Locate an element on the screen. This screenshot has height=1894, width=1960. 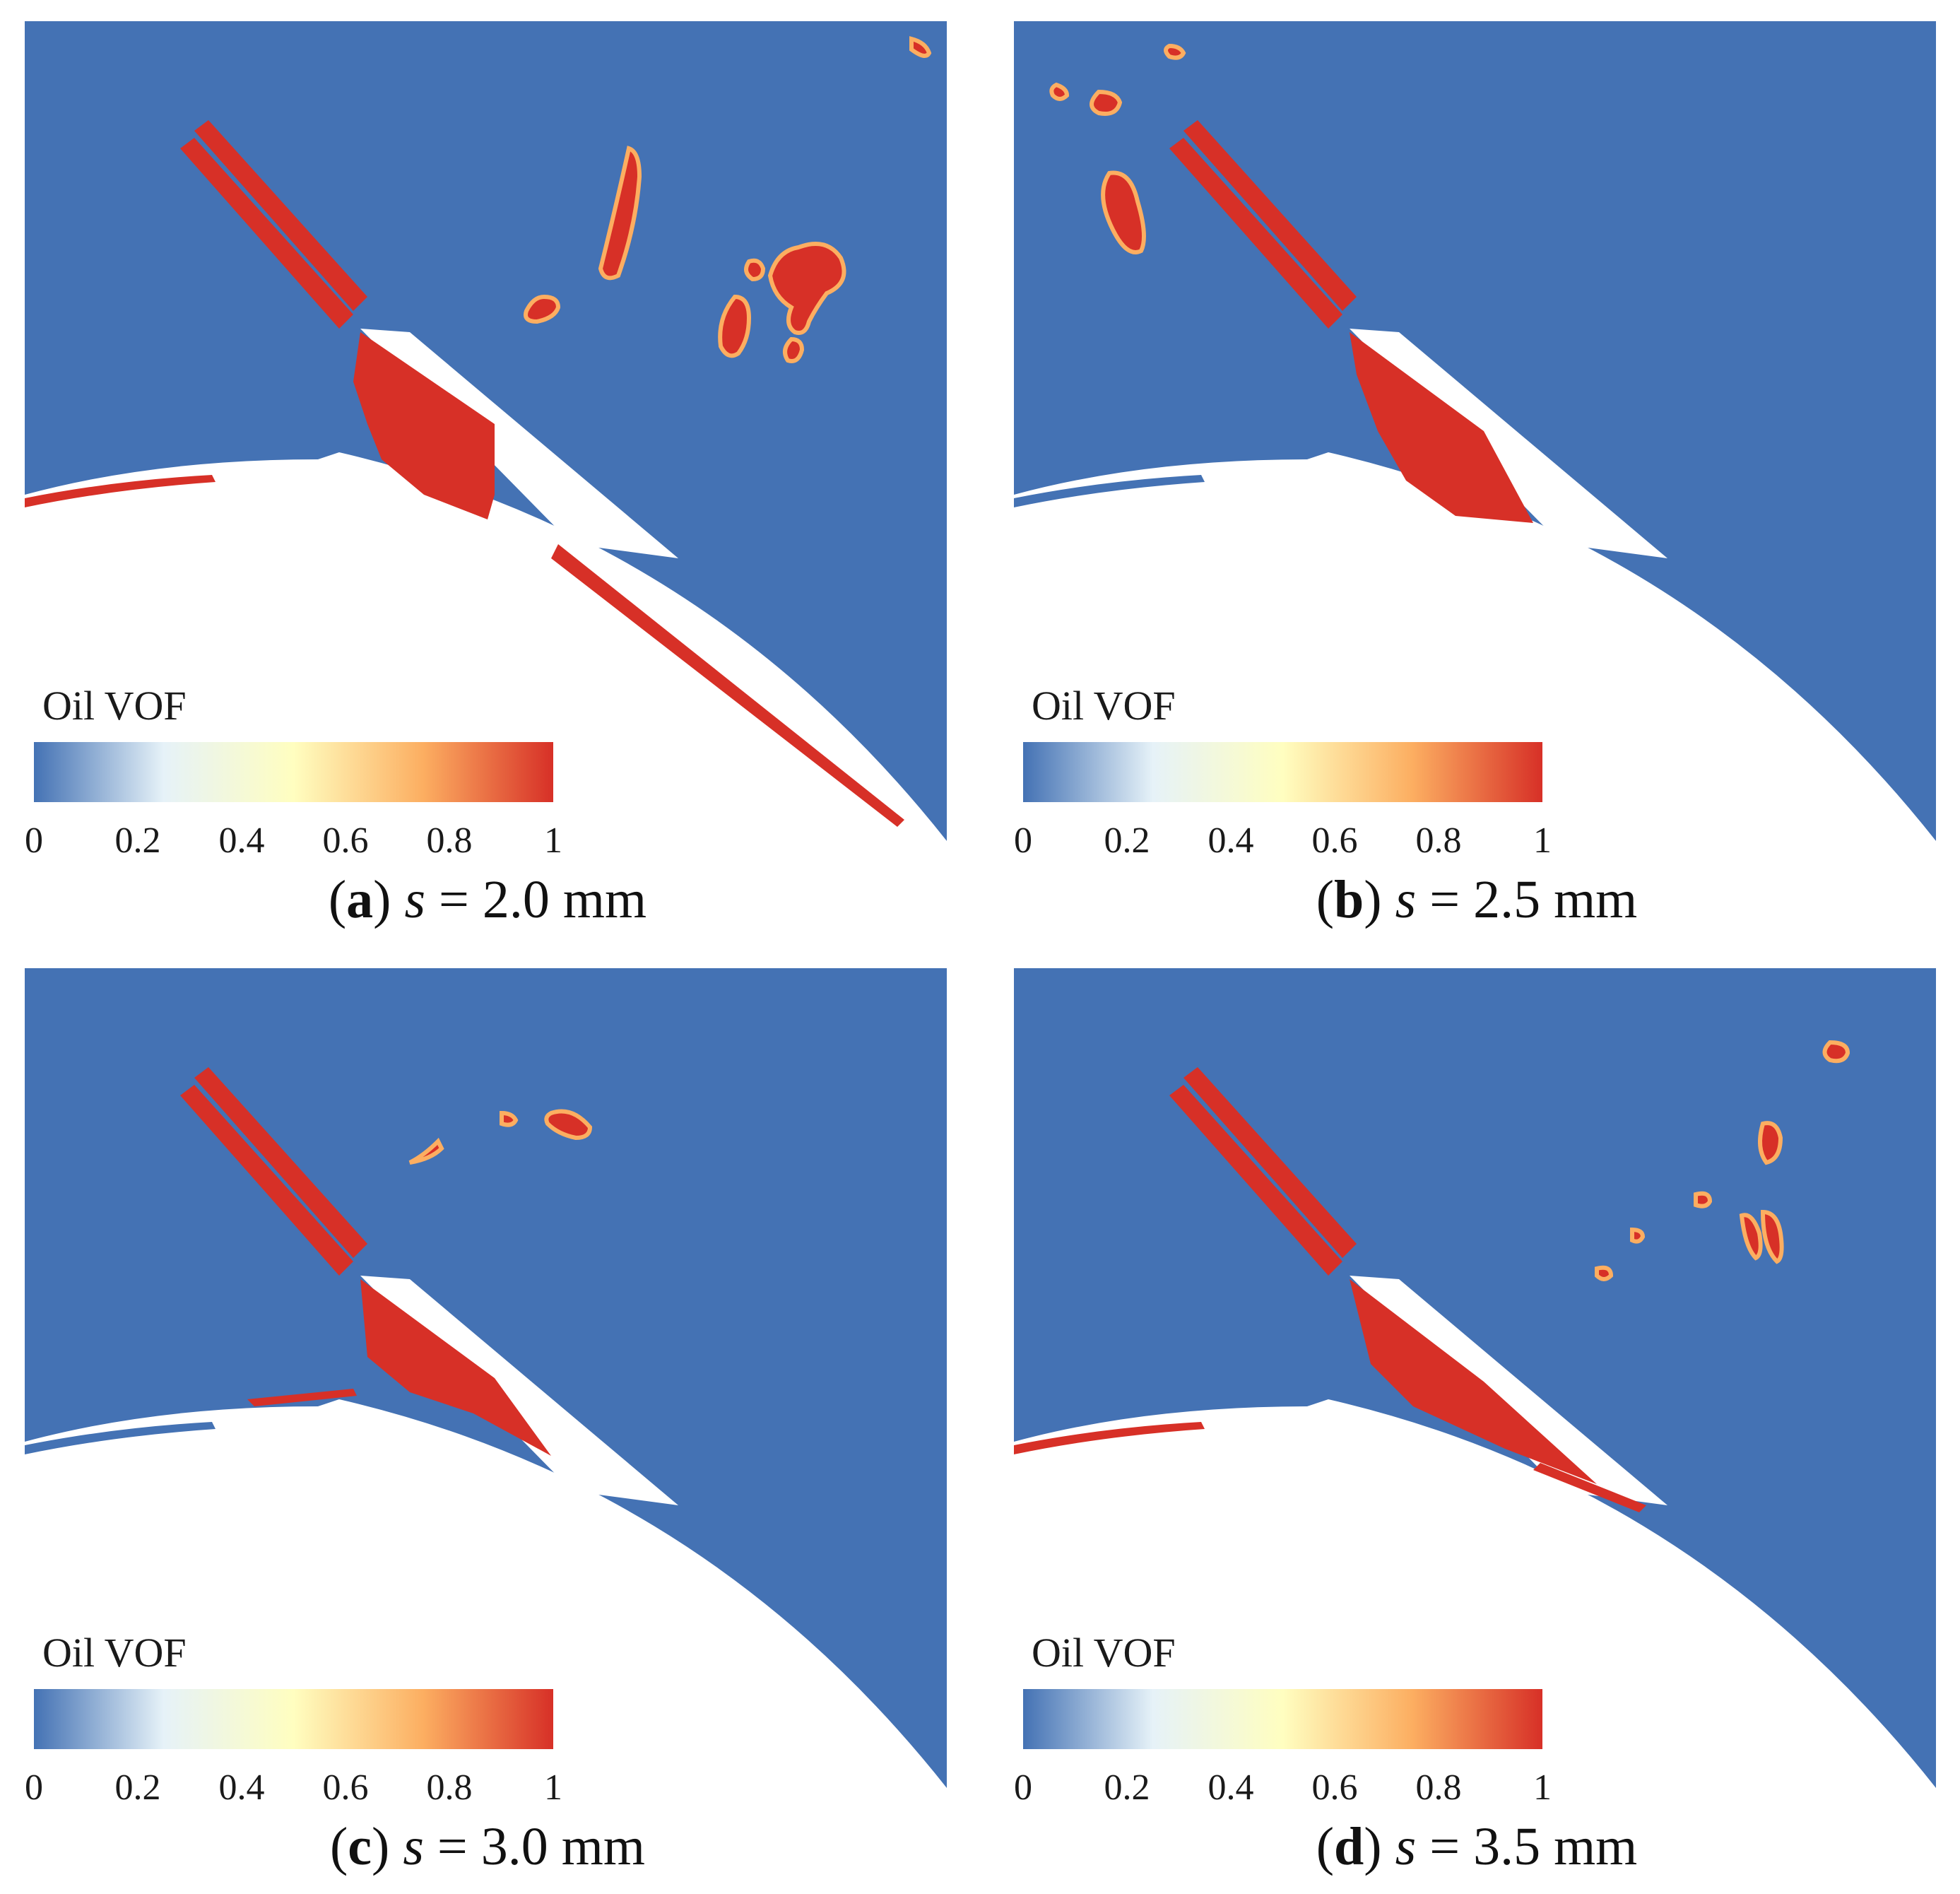
panel-caption: (d) s = 3.5 mm is located at coordinates (1476, 1847).